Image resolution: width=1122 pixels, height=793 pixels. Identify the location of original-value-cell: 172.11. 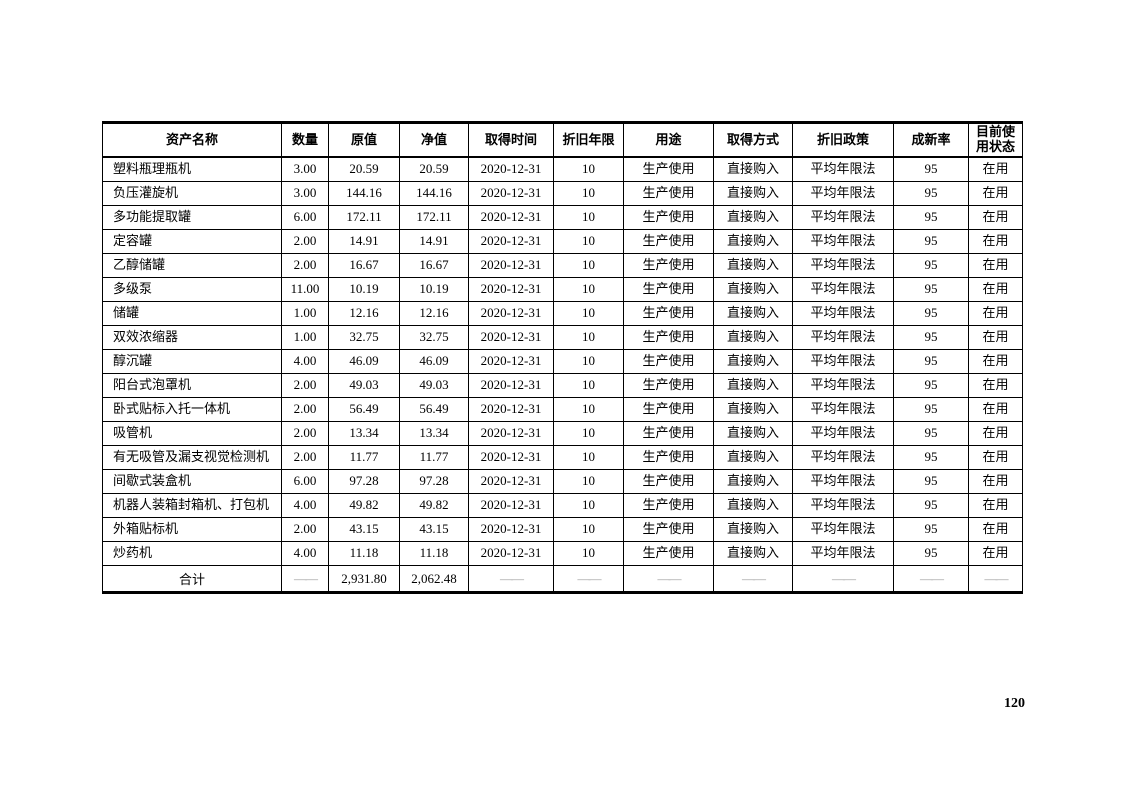
(364, 217).